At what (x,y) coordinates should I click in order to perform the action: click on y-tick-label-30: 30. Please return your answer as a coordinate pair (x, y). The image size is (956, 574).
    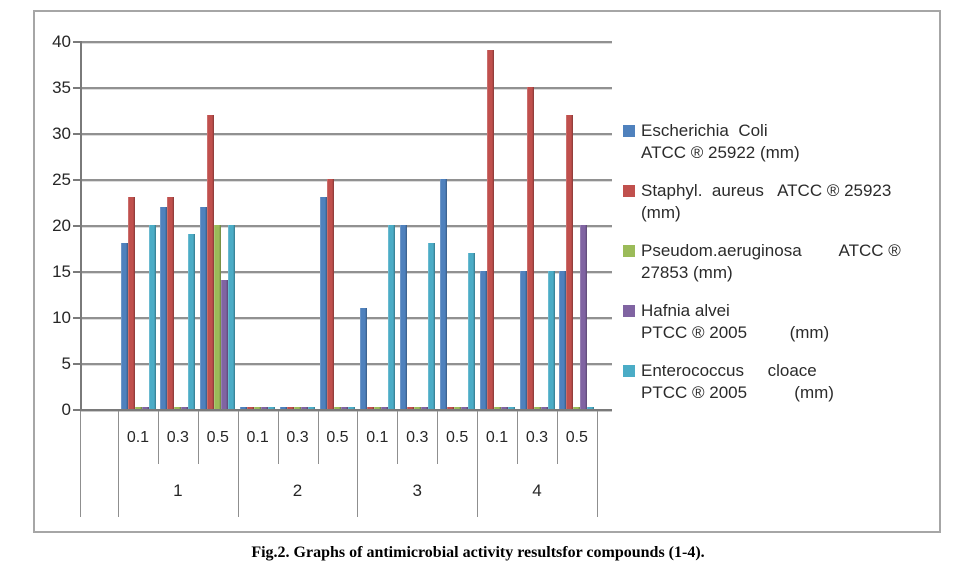
    Looking at the image, I should click on (61, 133).